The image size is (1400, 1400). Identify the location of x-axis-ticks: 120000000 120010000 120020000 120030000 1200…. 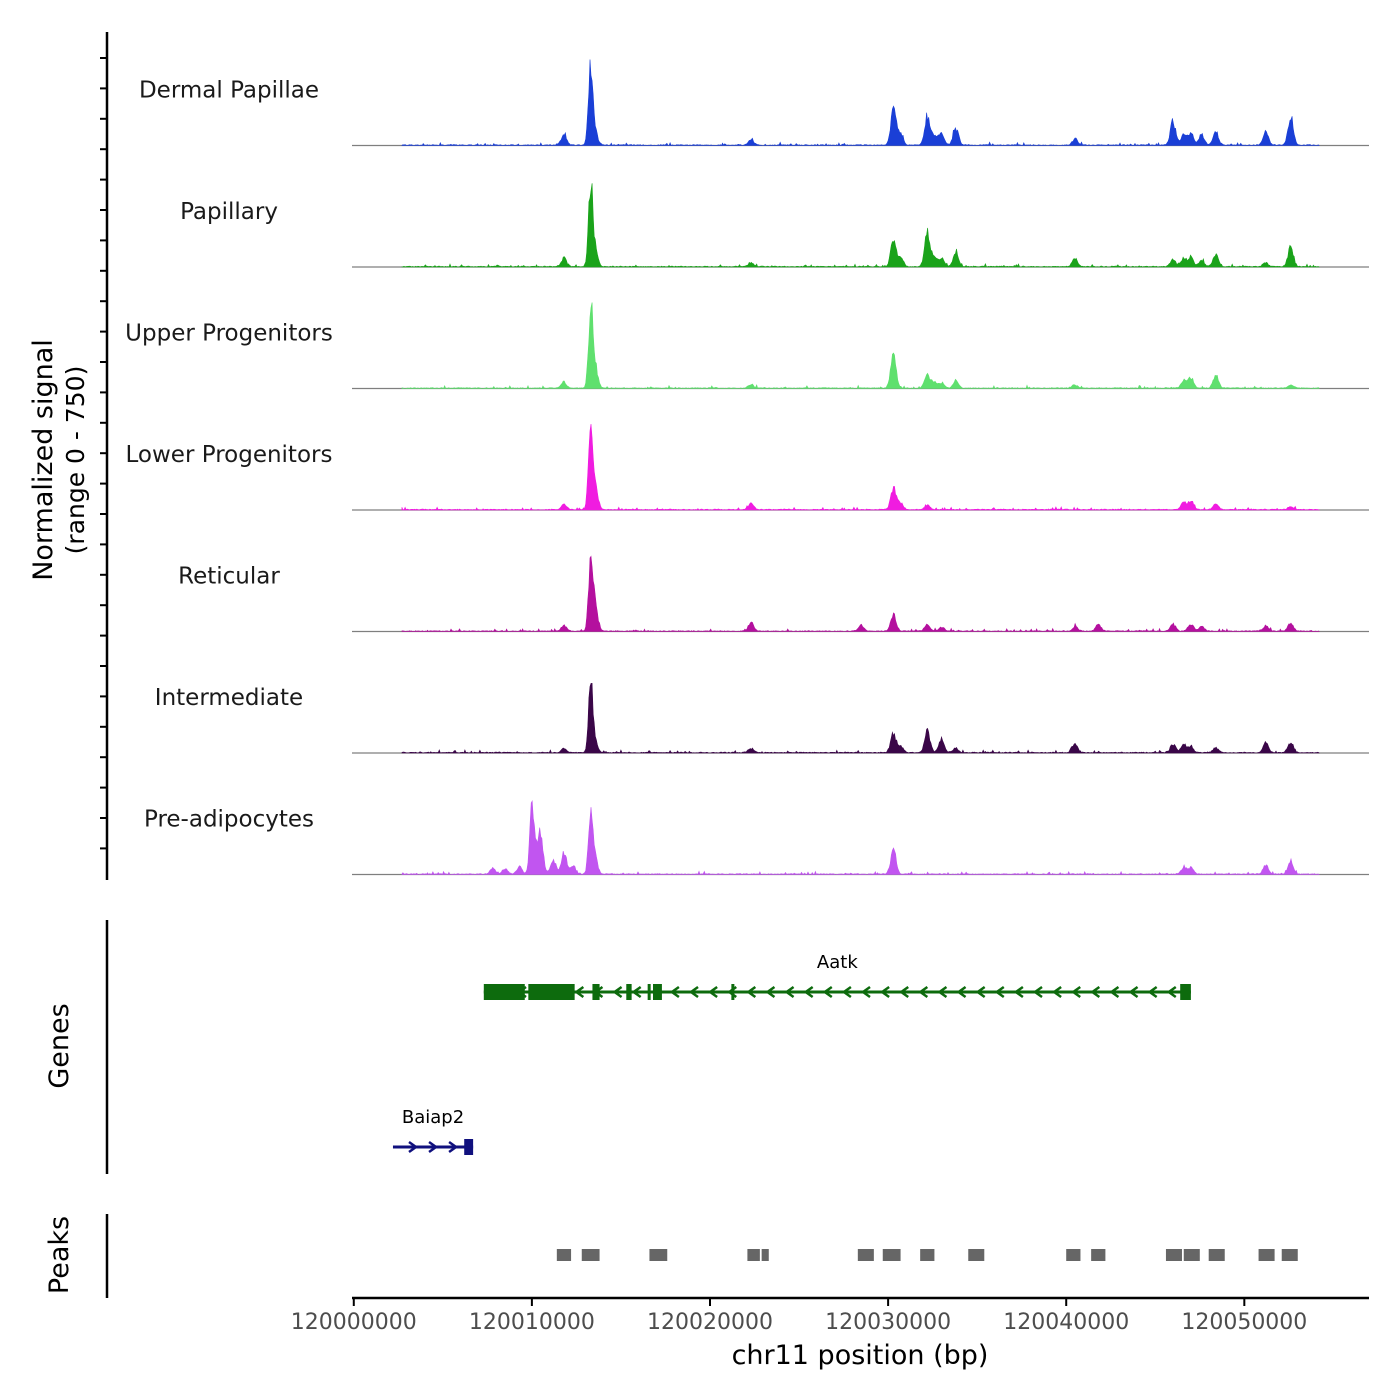
(799, 1316).